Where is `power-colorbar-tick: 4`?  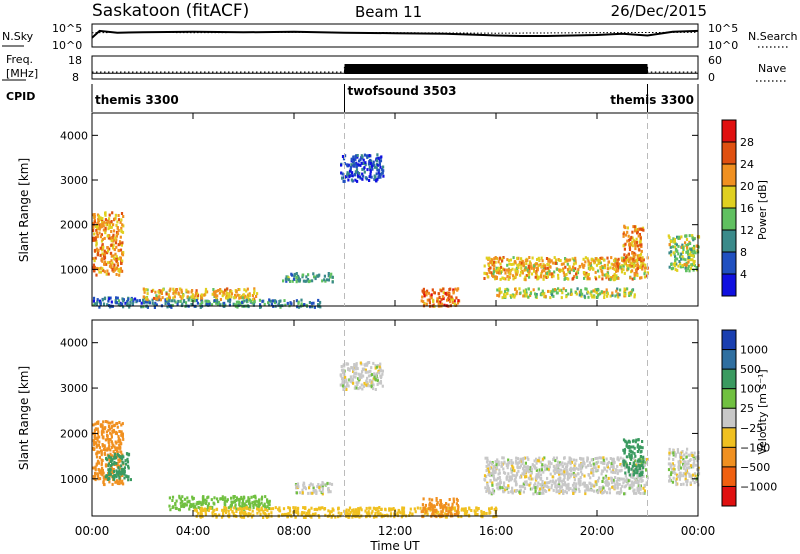 power-colorbar-tick: 4 is located at coordinates (743, 274).